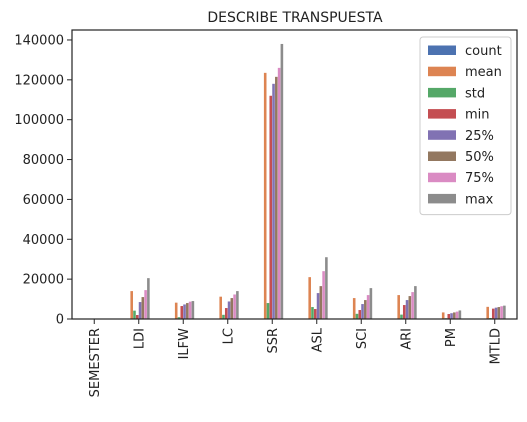 Image resolution: width=527 pixels, height=422 pixels. Describe the element at coordinates (43, 160) in the screenshot. I see `y-tick-label: 80000` at that location.